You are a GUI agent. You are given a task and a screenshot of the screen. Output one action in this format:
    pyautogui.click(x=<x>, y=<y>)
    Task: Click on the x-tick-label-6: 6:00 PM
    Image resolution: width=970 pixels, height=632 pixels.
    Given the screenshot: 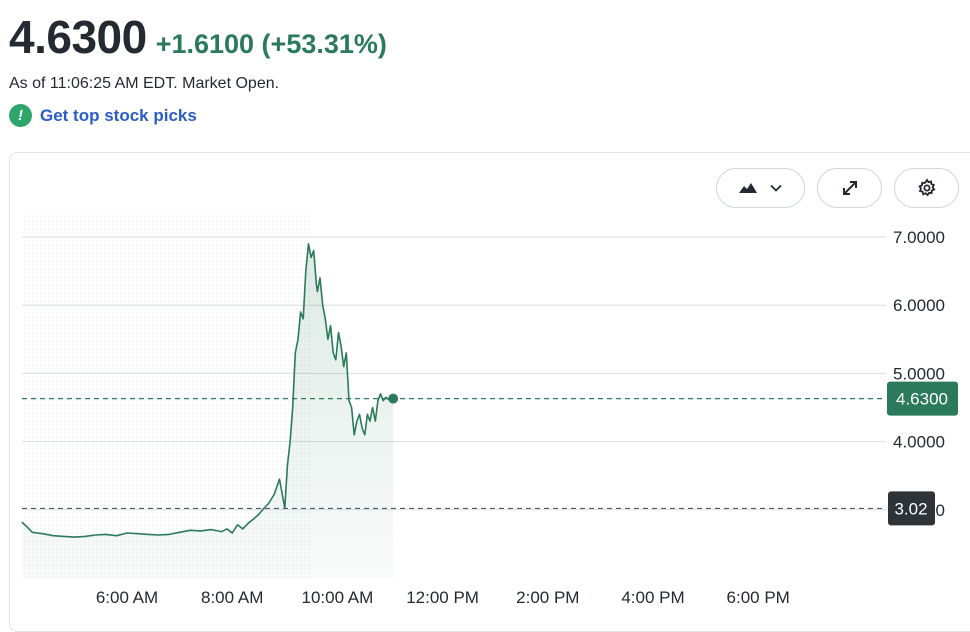 What is the action you would take?
    pyautogui.click(x=758, y=597)
    